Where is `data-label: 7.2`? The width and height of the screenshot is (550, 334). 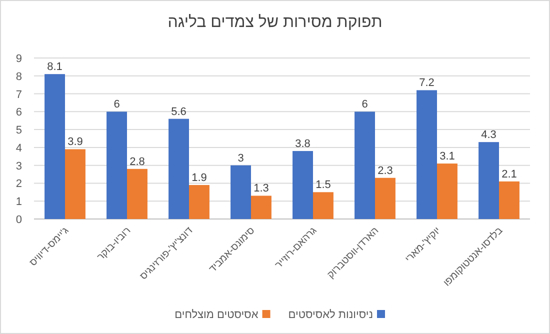 data-label: 7.2 is located at coordinates (426, 83).